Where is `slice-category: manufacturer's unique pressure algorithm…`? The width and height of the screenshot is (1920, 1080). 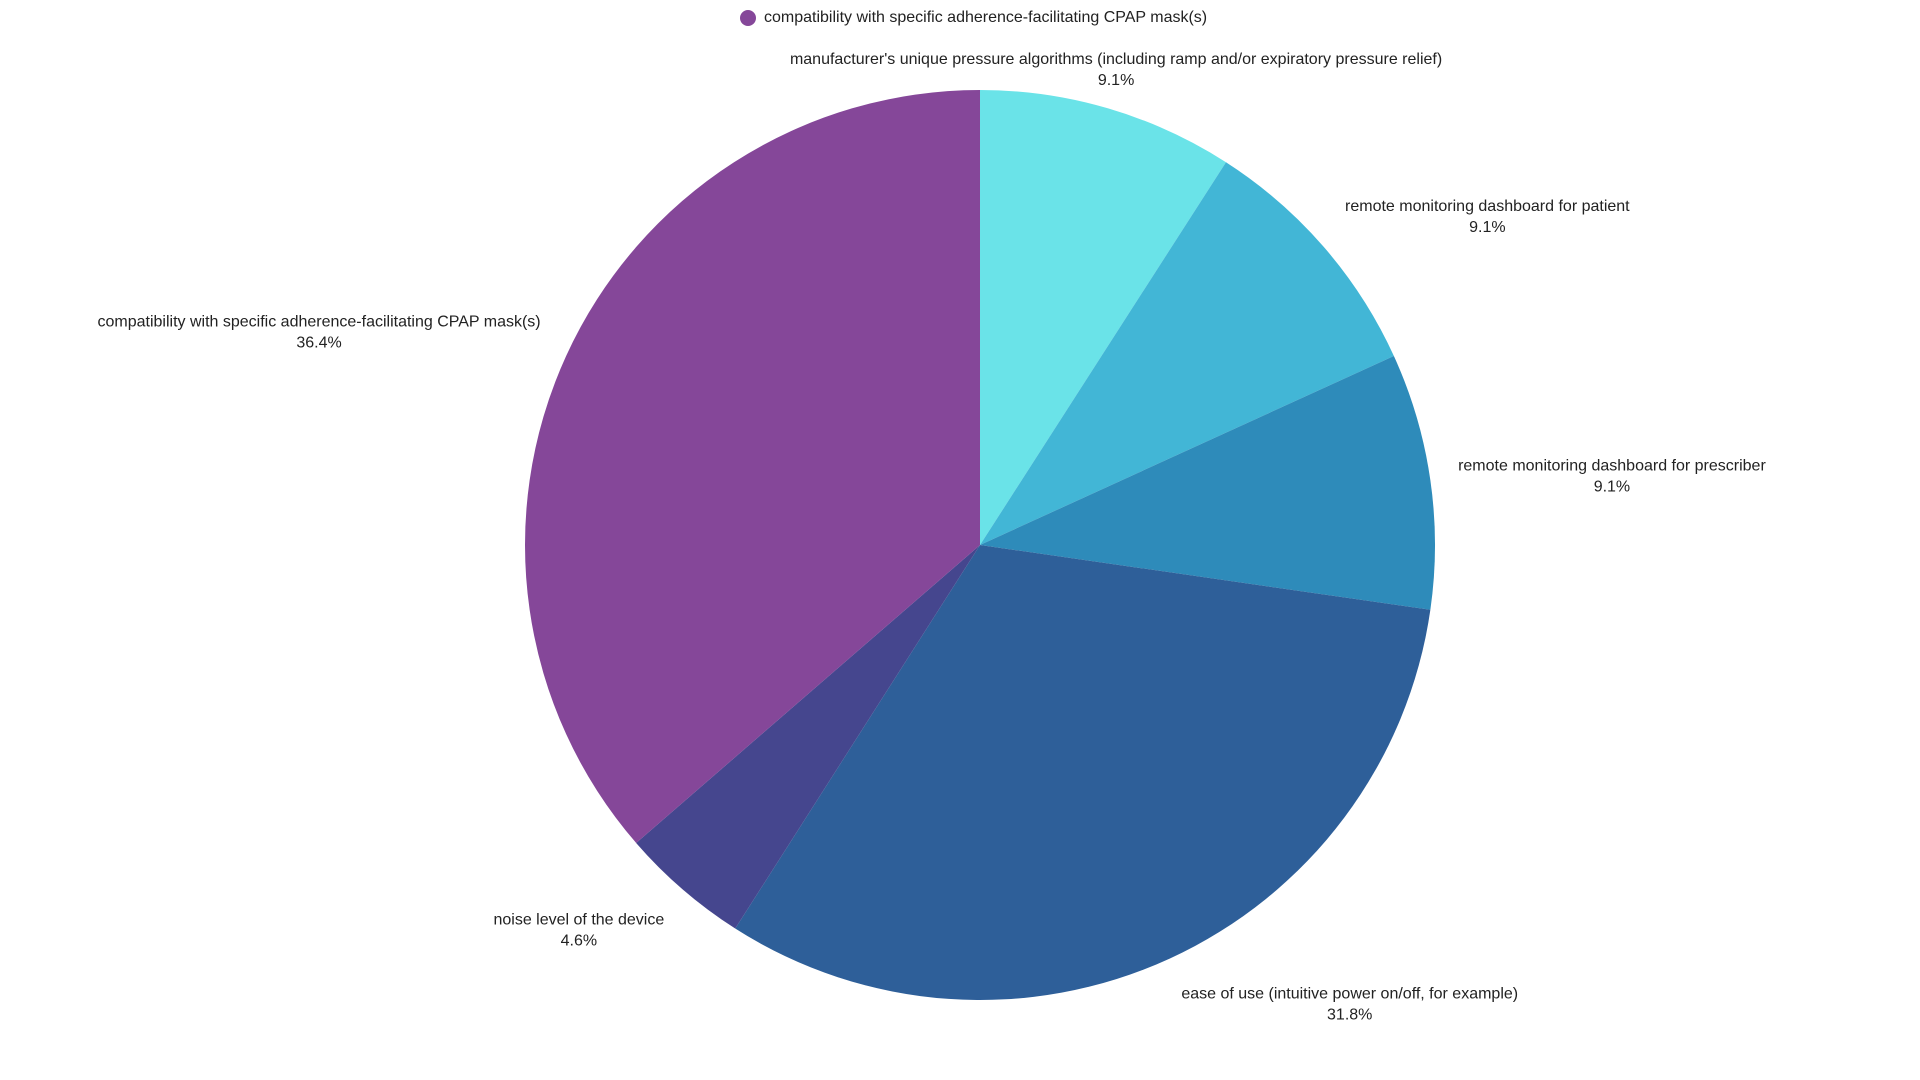
slice-category: manufacturer's unique pressure algorithm… is located at coordinates (1116, 59).